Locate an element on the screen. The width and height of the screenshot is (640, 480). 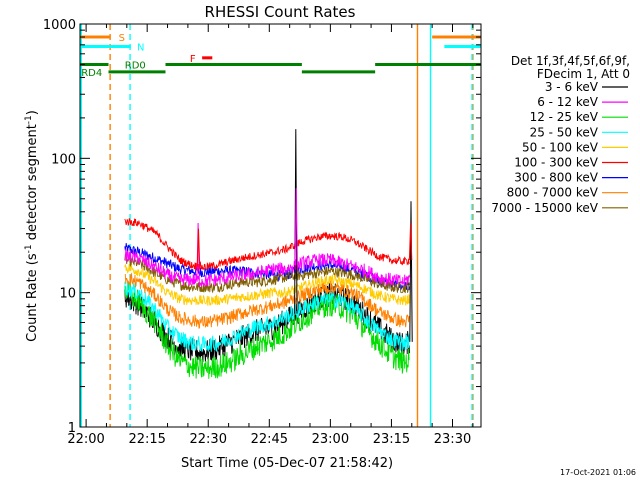
x-axis-label: Start Time (05-Dec-07 21:58:42) is located at coordinates (287, 463).